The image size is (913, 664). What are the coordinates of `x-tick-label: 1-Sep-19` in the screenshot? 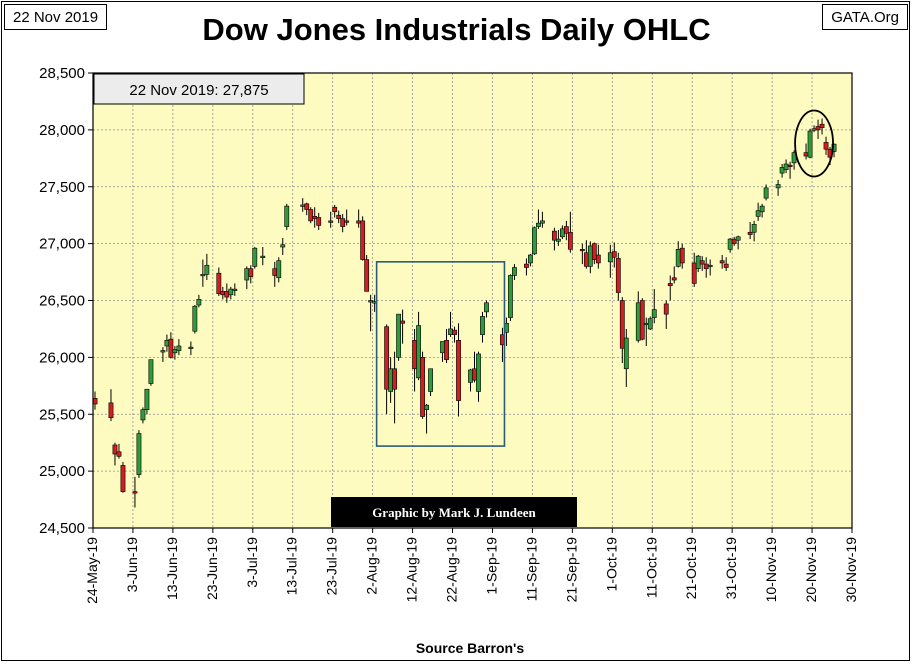 It's located at (491, 566).